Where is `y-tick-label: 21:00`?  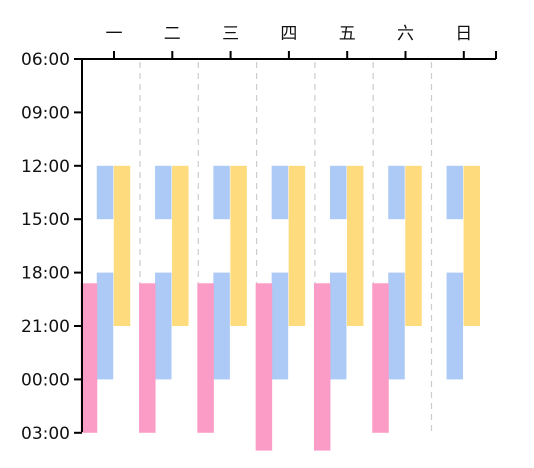 y-tick-label: 21:00 is located at coordinates (45, 327).